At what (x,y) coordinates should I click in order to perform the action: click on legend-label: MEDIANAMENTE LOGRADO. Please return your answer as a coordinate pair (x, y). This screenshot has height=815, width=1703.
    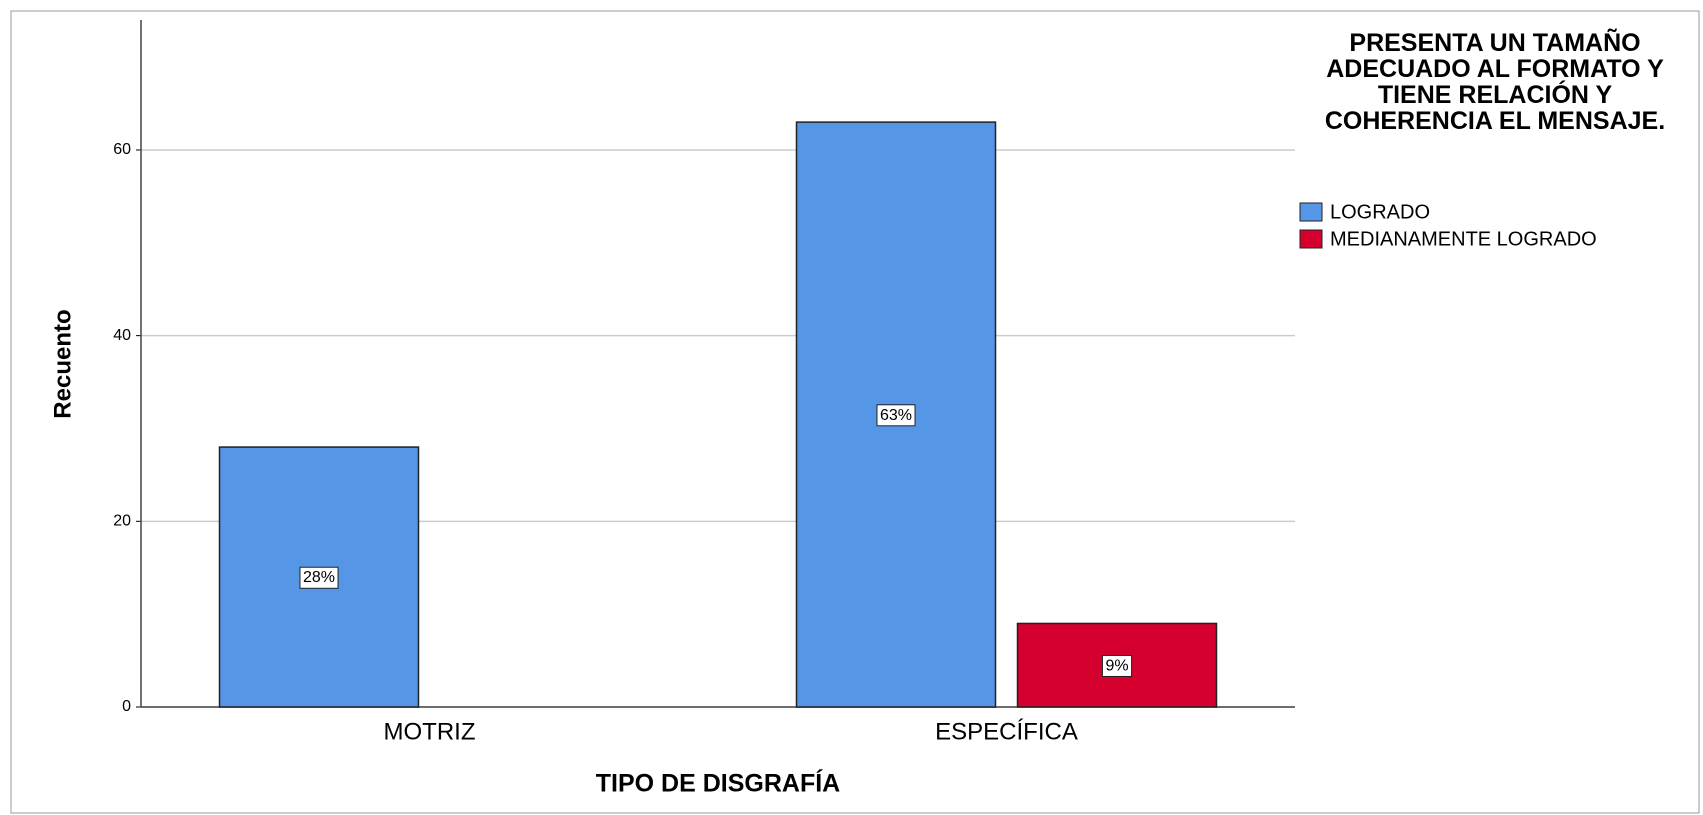
    Looking at the image, I should click on (1463, 239).